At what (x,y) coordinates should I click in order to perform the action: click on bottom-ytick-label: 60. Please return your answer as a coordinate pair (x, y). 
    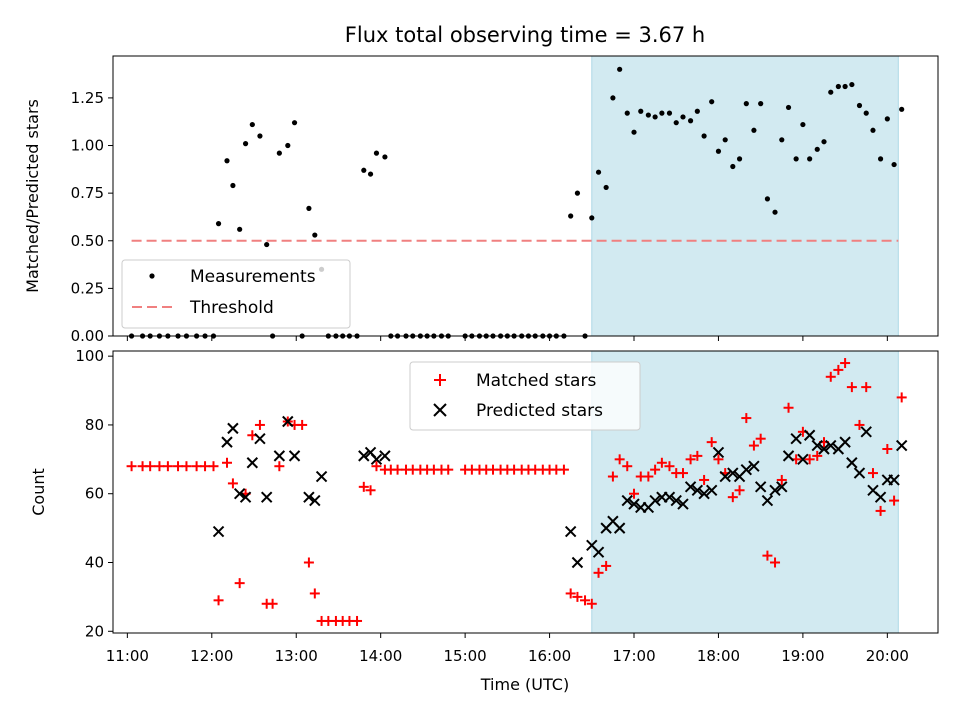
    Looking at the image, I should click on (94, 494).